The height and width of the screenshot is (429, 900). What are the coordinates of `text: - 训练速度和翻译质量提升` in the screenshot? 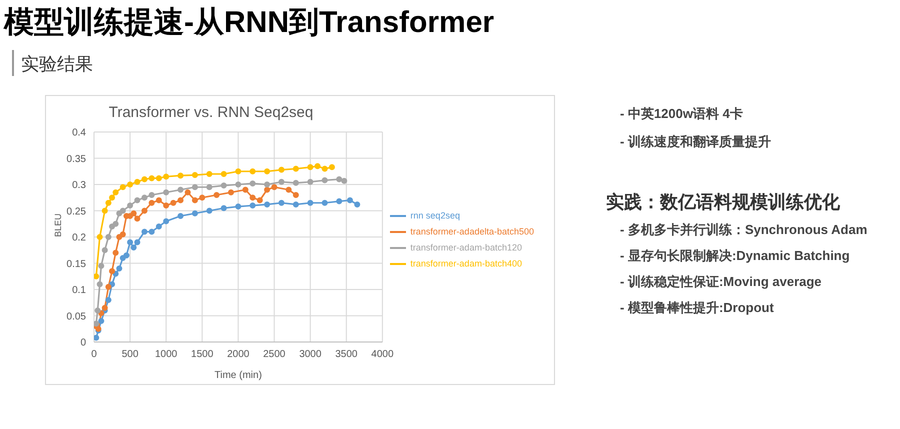 It's located at (695, 142).